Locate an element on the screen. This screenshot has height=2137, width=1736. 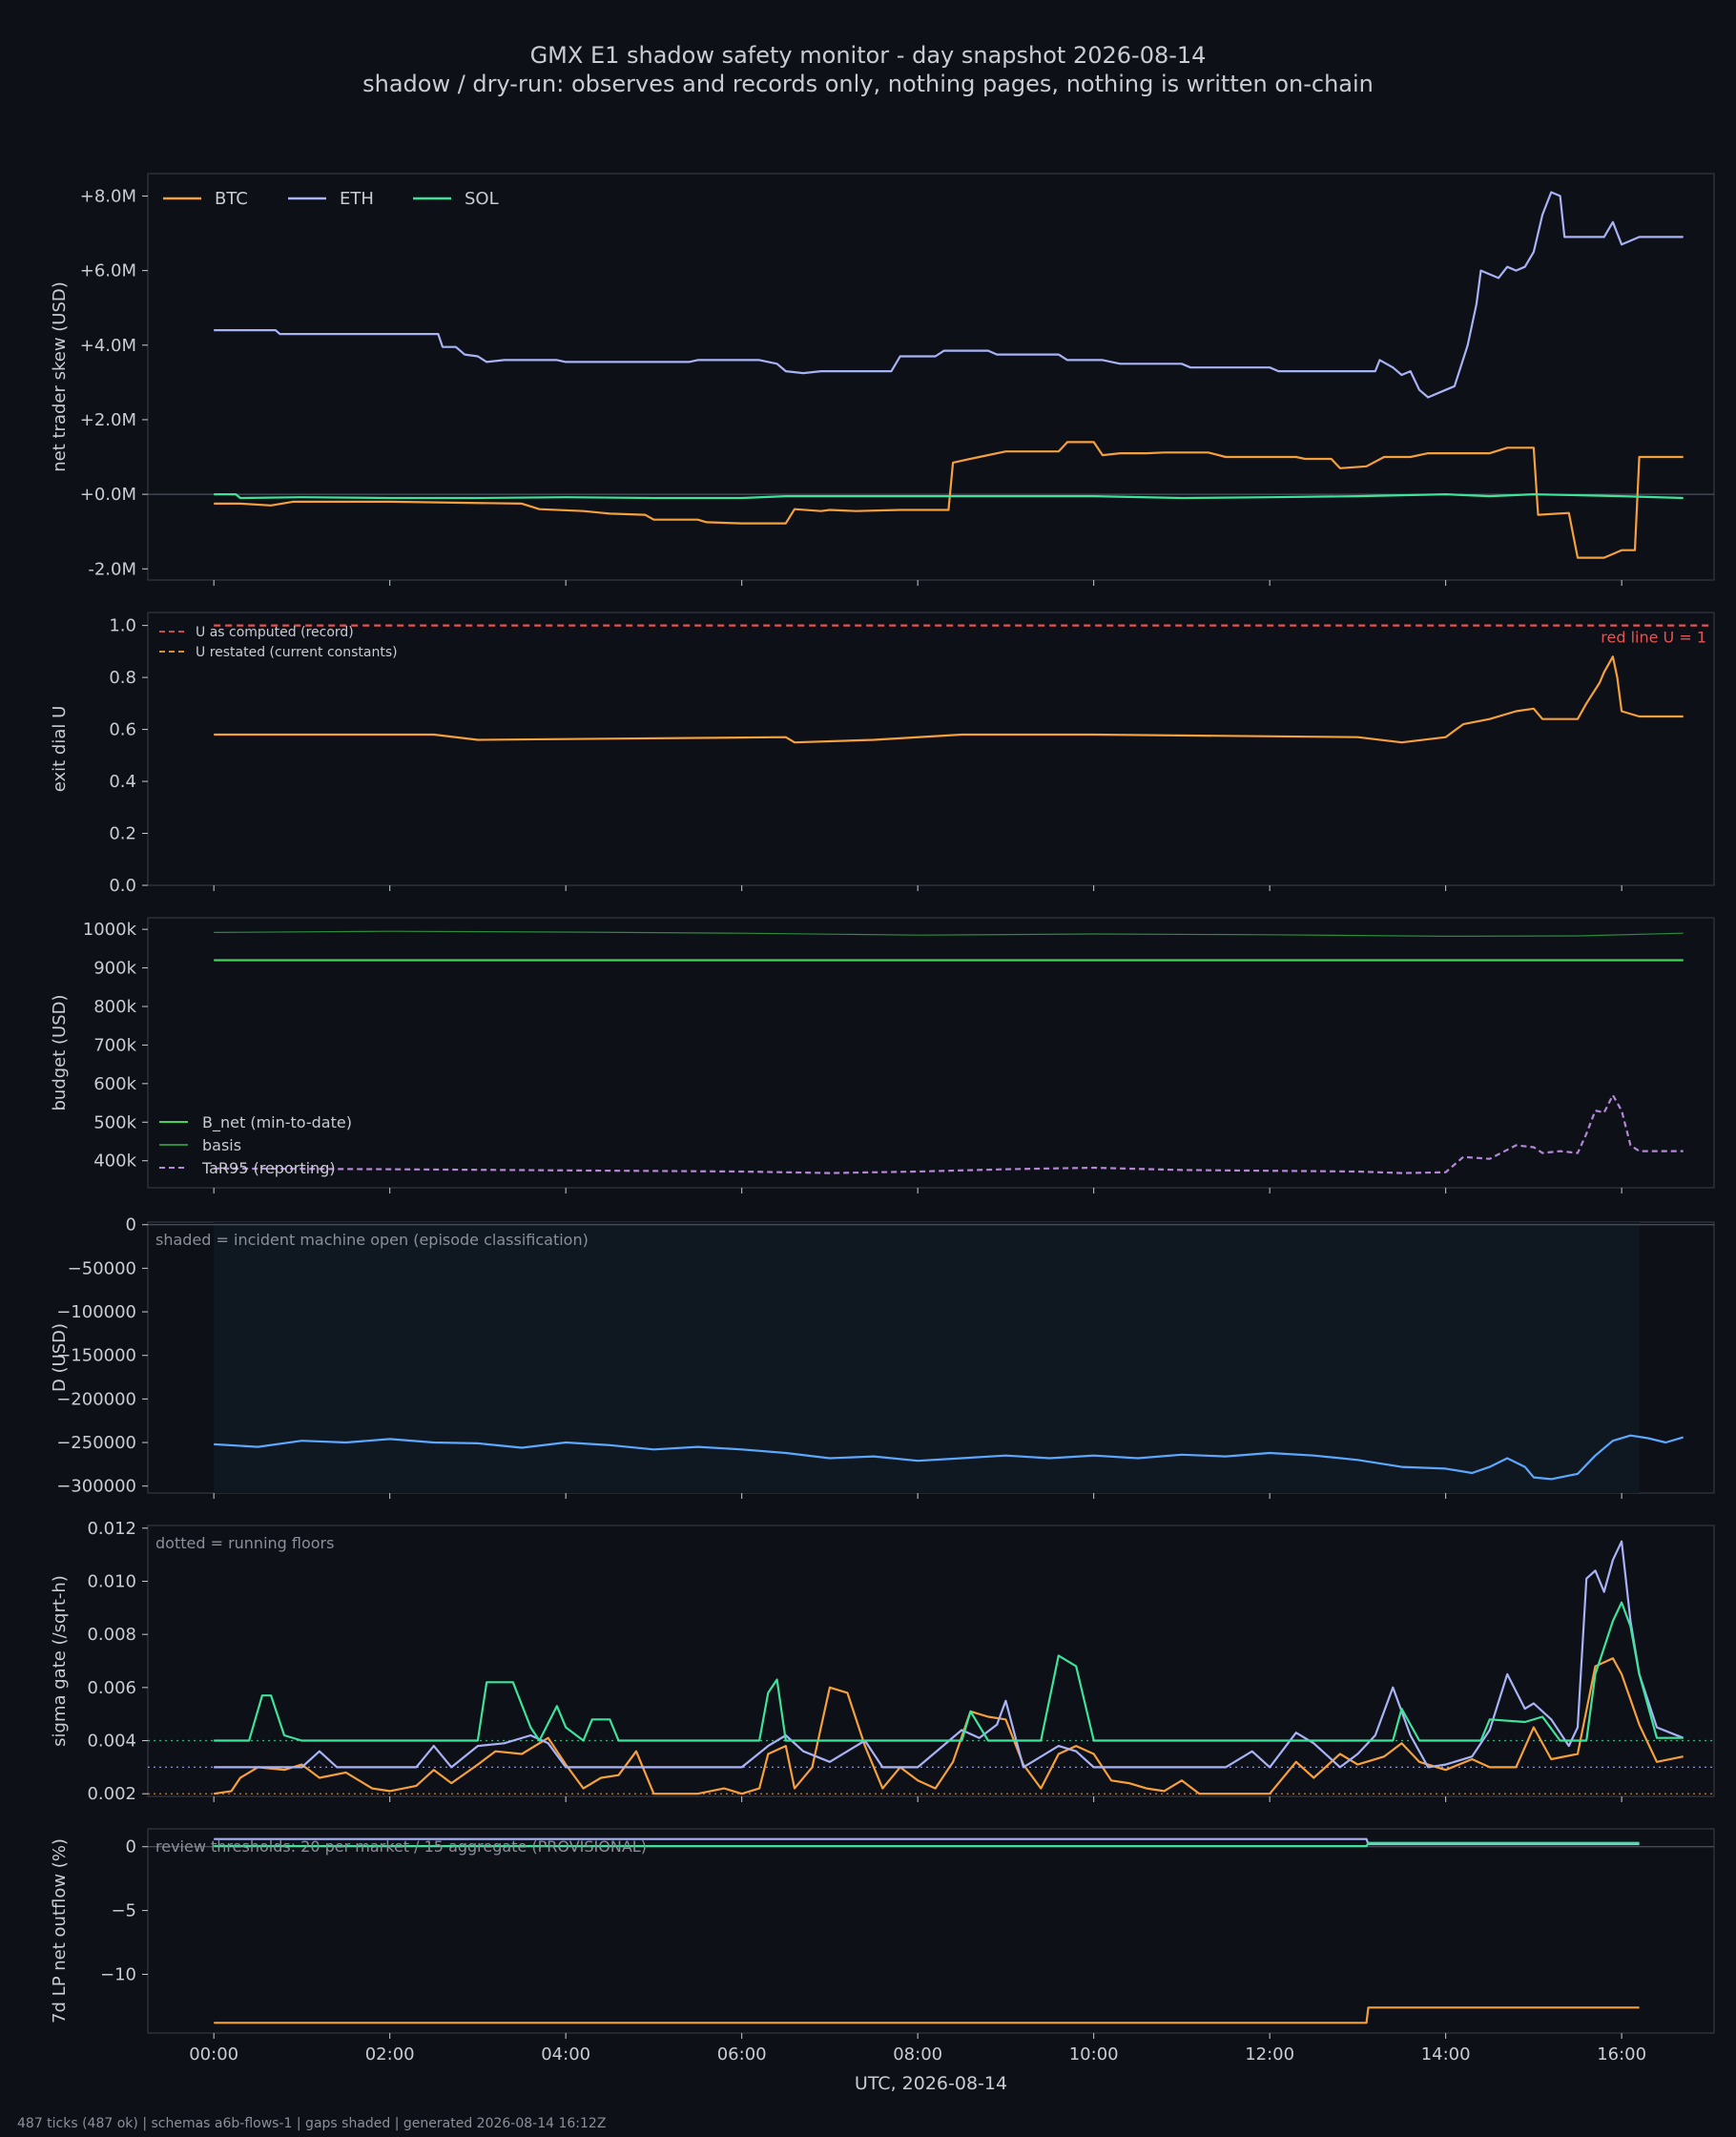
x-tick-label: 08:00 is located at coordinates (917, 2054).